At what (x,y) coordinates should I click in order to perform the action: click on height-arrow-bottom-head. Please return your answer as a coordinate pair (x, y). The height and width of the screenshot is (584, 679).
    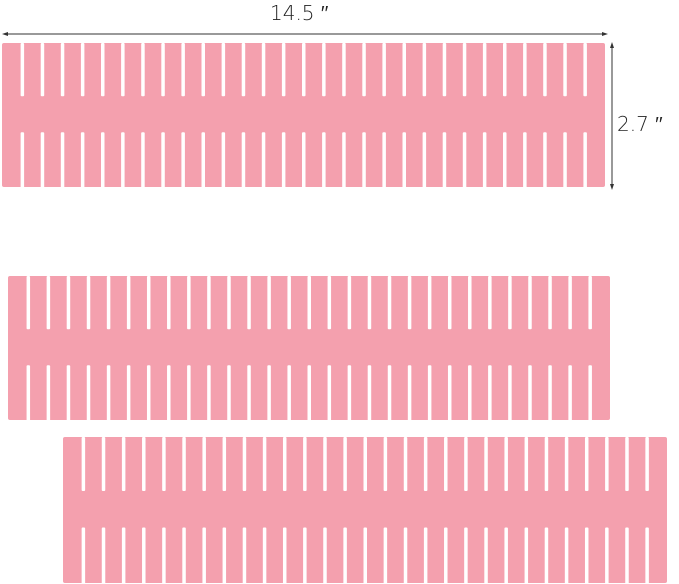
    Looking at the image, I should click on (612, 187).